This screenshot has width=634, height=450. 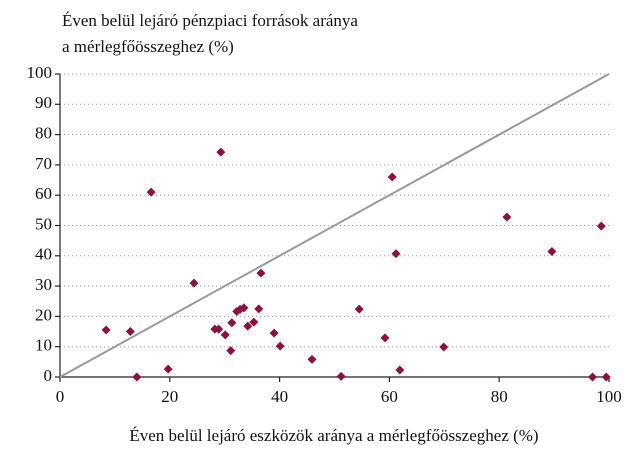 I want to click on x-tick-label: 60, so click(x=389, y=396).